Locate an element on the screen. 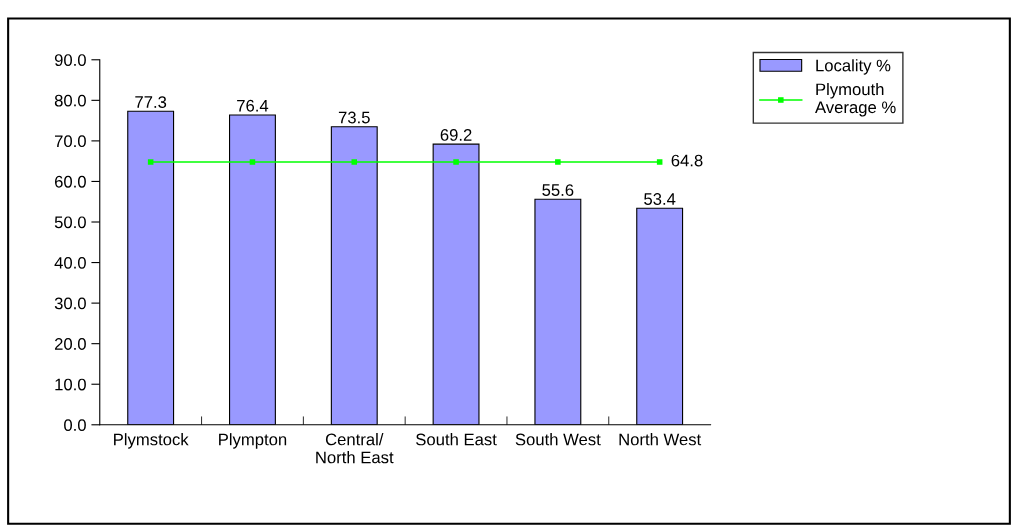  y-tick-label: 90.0 is located at coordinates (70, 60).